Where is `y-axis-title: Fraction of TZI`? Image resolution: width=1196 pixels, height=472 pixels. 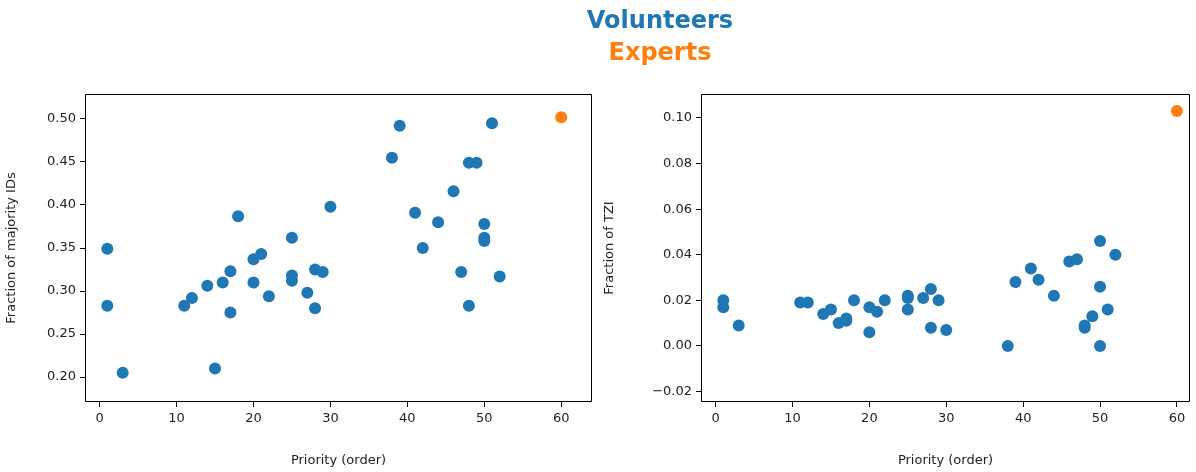
y-axis-title: Fraction of TZI is located at coordinates (609, 248).